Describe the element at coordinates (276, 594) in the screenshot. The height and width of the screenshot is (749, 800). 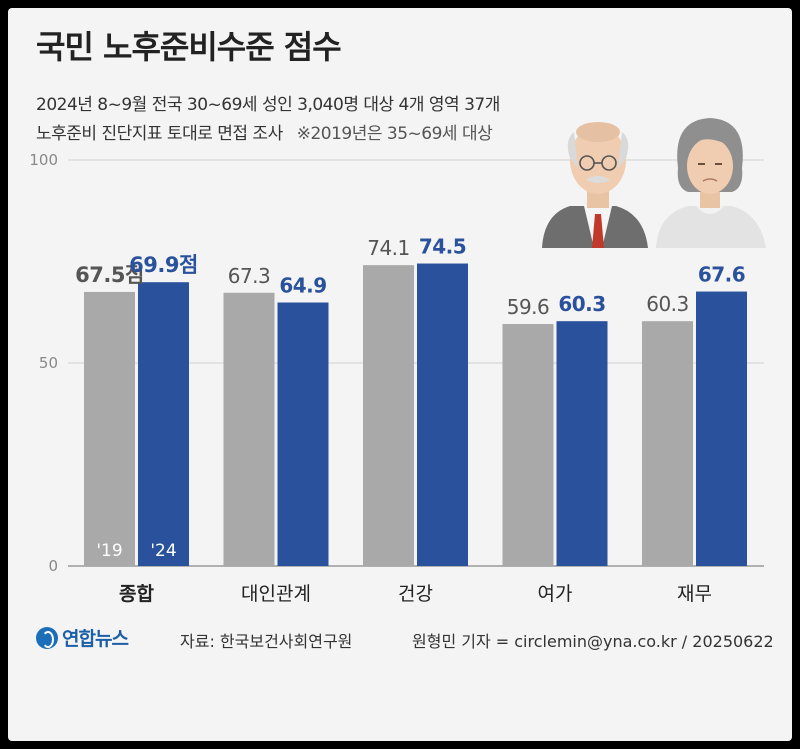
I see `x-tick-label: 대인관계` at that location.